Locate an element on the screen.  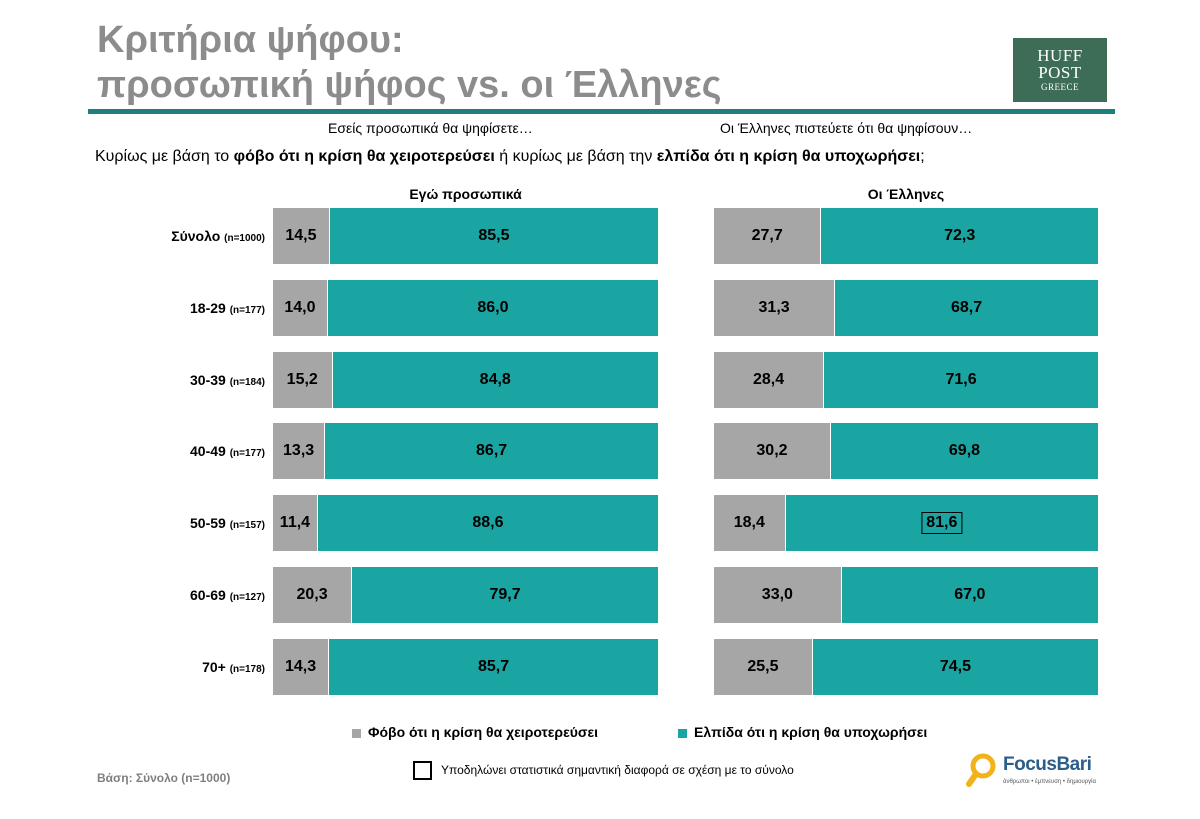
data-label-hope: 67,0 is located at coordinates (970, 594).